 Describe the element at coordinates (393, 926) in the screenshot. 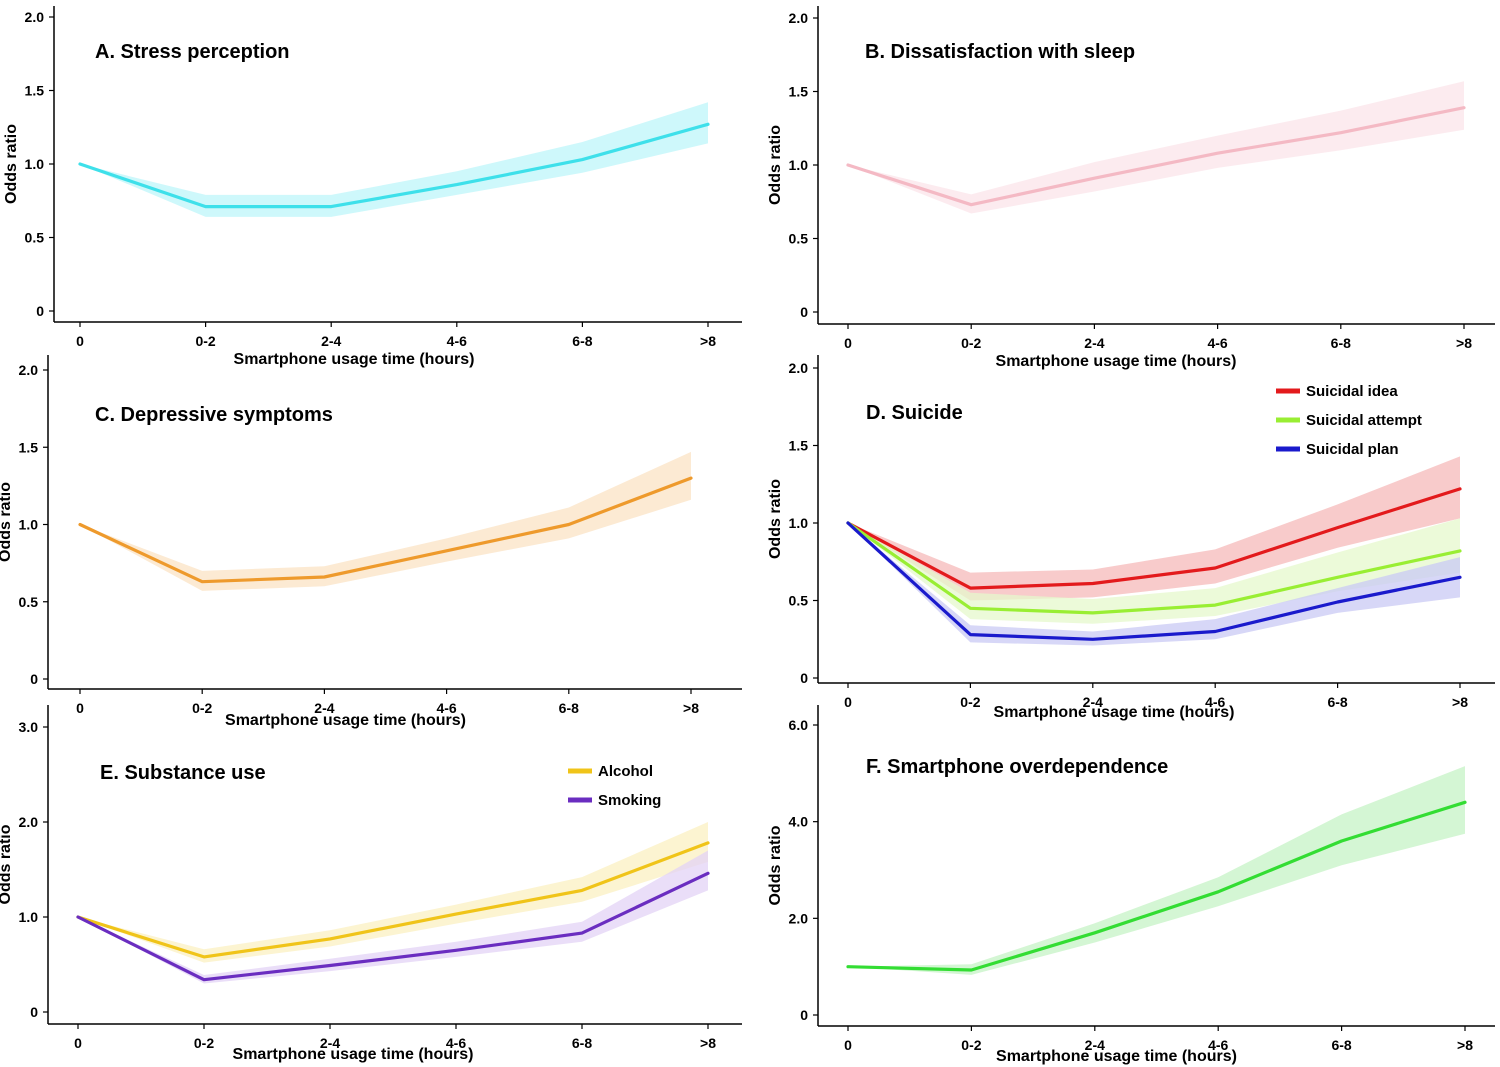

I see `series-line-smoking` at that location.